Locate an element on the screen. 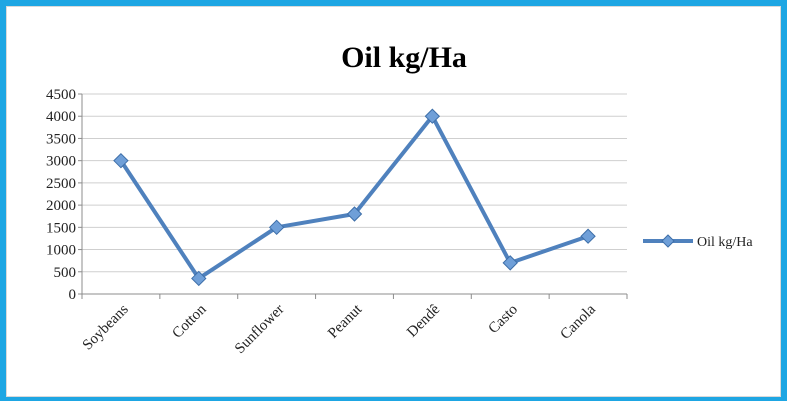 This screenshot has width=787, height=401. y-tick-label: 1000 is located at coordinates (61, 251).